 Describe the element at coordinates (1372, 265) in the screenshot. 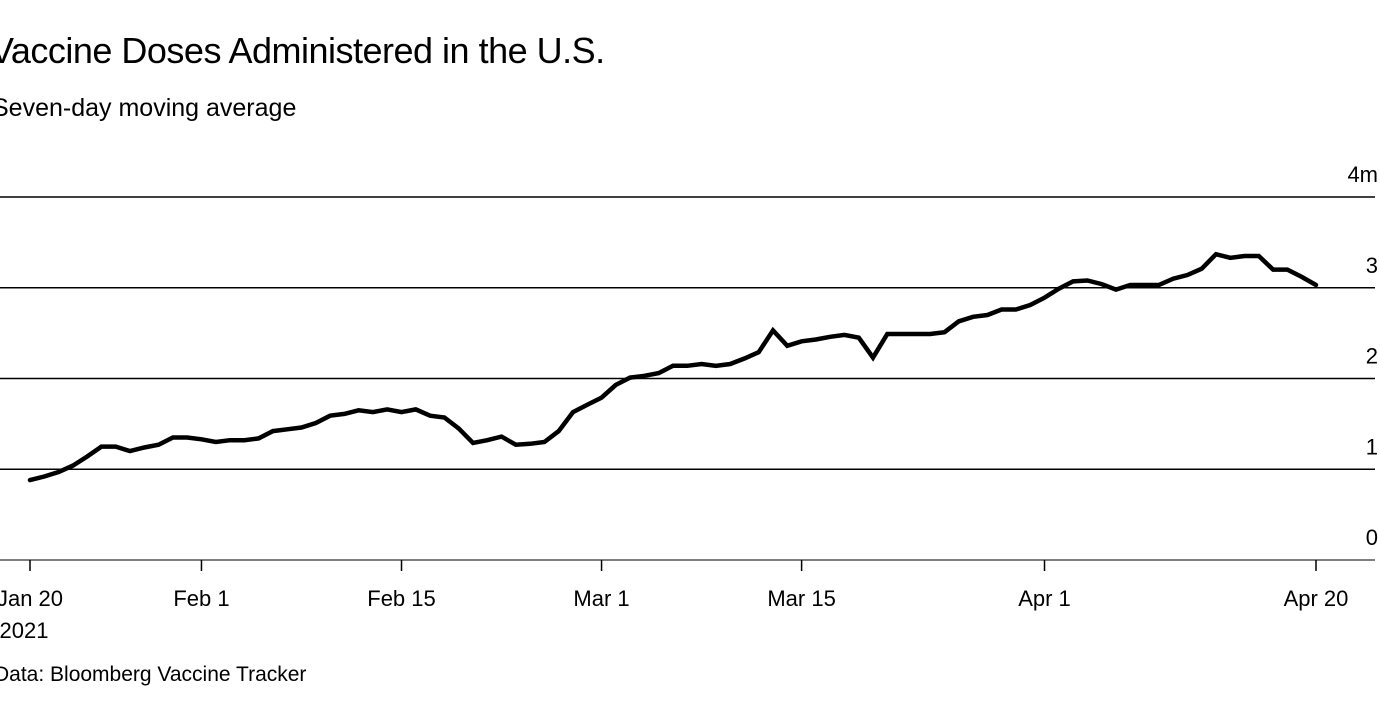

I see `y-tick-label: 3` at that location.